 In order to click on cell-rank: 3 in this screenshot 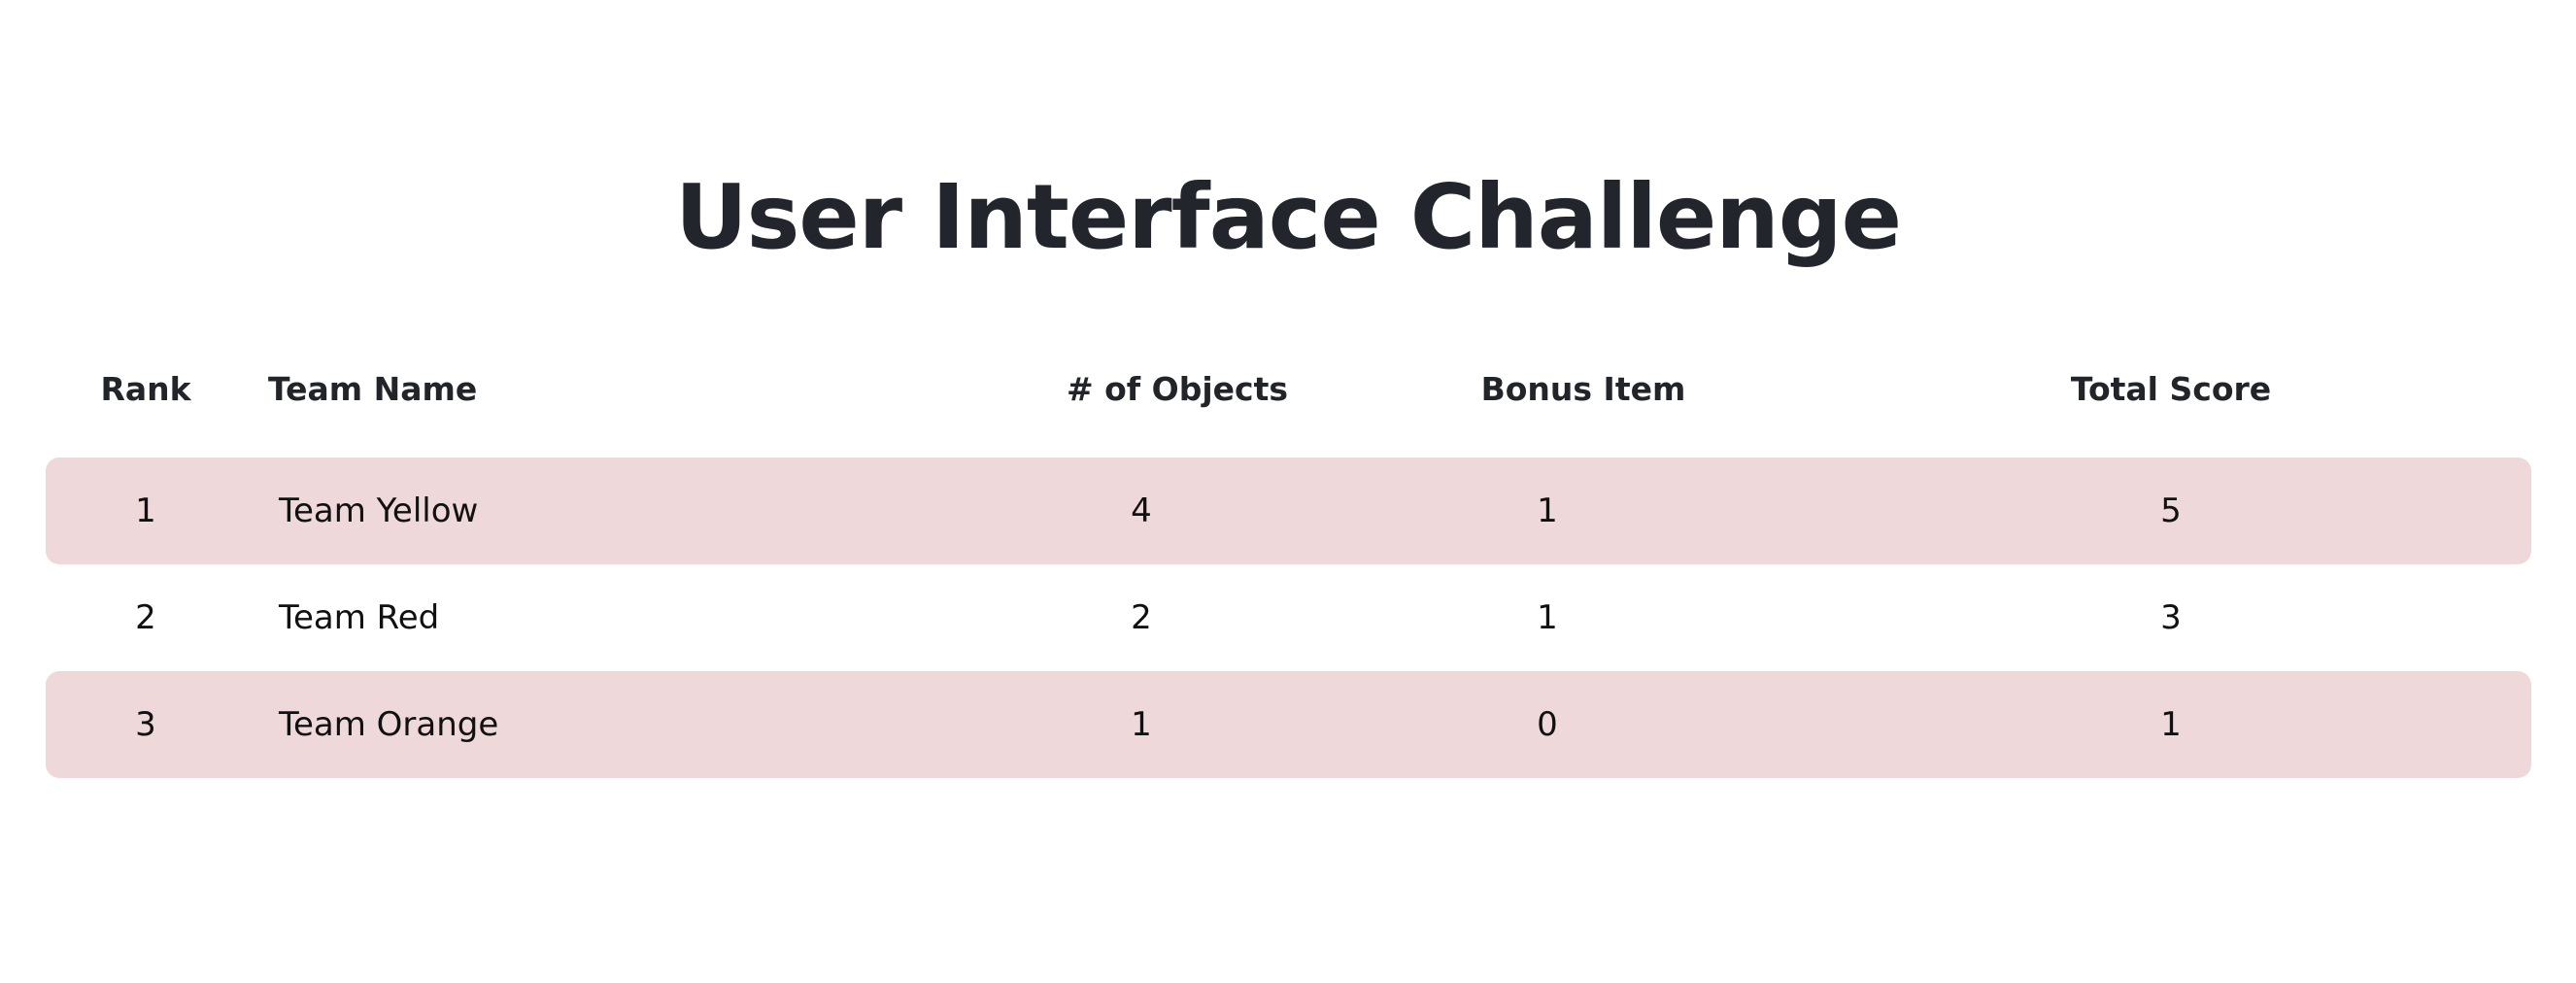, I will do `click(145, 725)`.